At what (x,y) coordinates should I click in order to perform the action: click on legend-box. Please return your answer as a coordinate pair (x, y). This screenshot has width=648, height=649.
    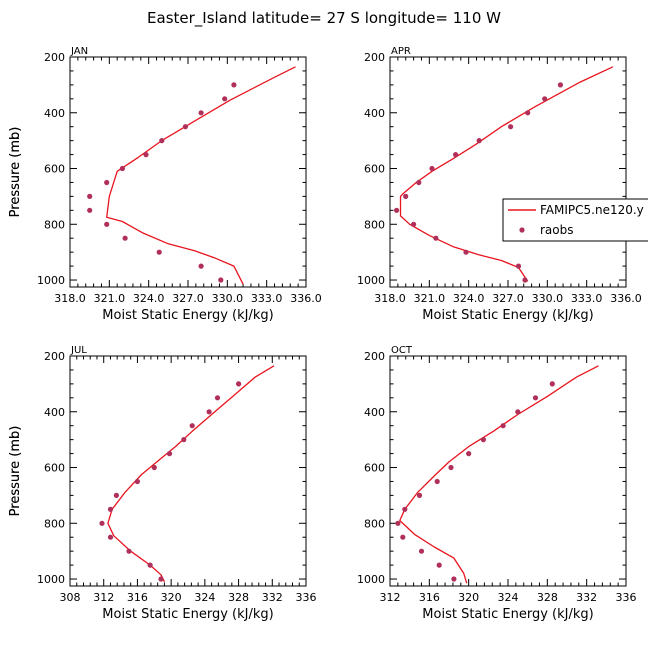
    Looking at the image, I should click on (575, 220).